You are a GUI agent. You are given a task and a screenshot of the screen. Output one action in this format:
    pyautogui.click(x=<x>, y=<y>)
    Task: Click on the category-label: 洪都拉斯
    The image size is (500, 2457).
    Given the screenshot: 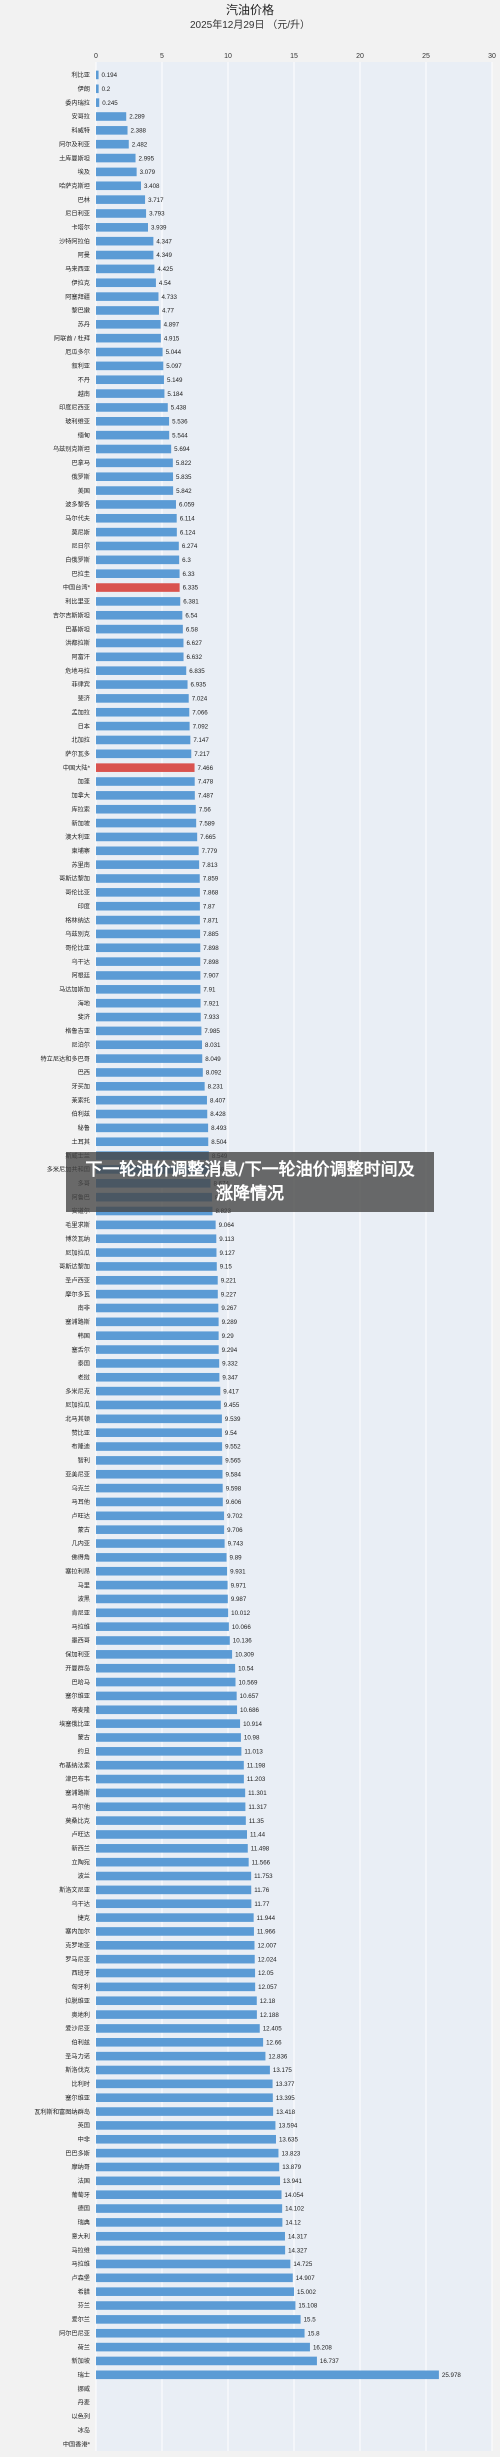 What is the action you would take?
    pyautogui.click(x=77, y=643)
    